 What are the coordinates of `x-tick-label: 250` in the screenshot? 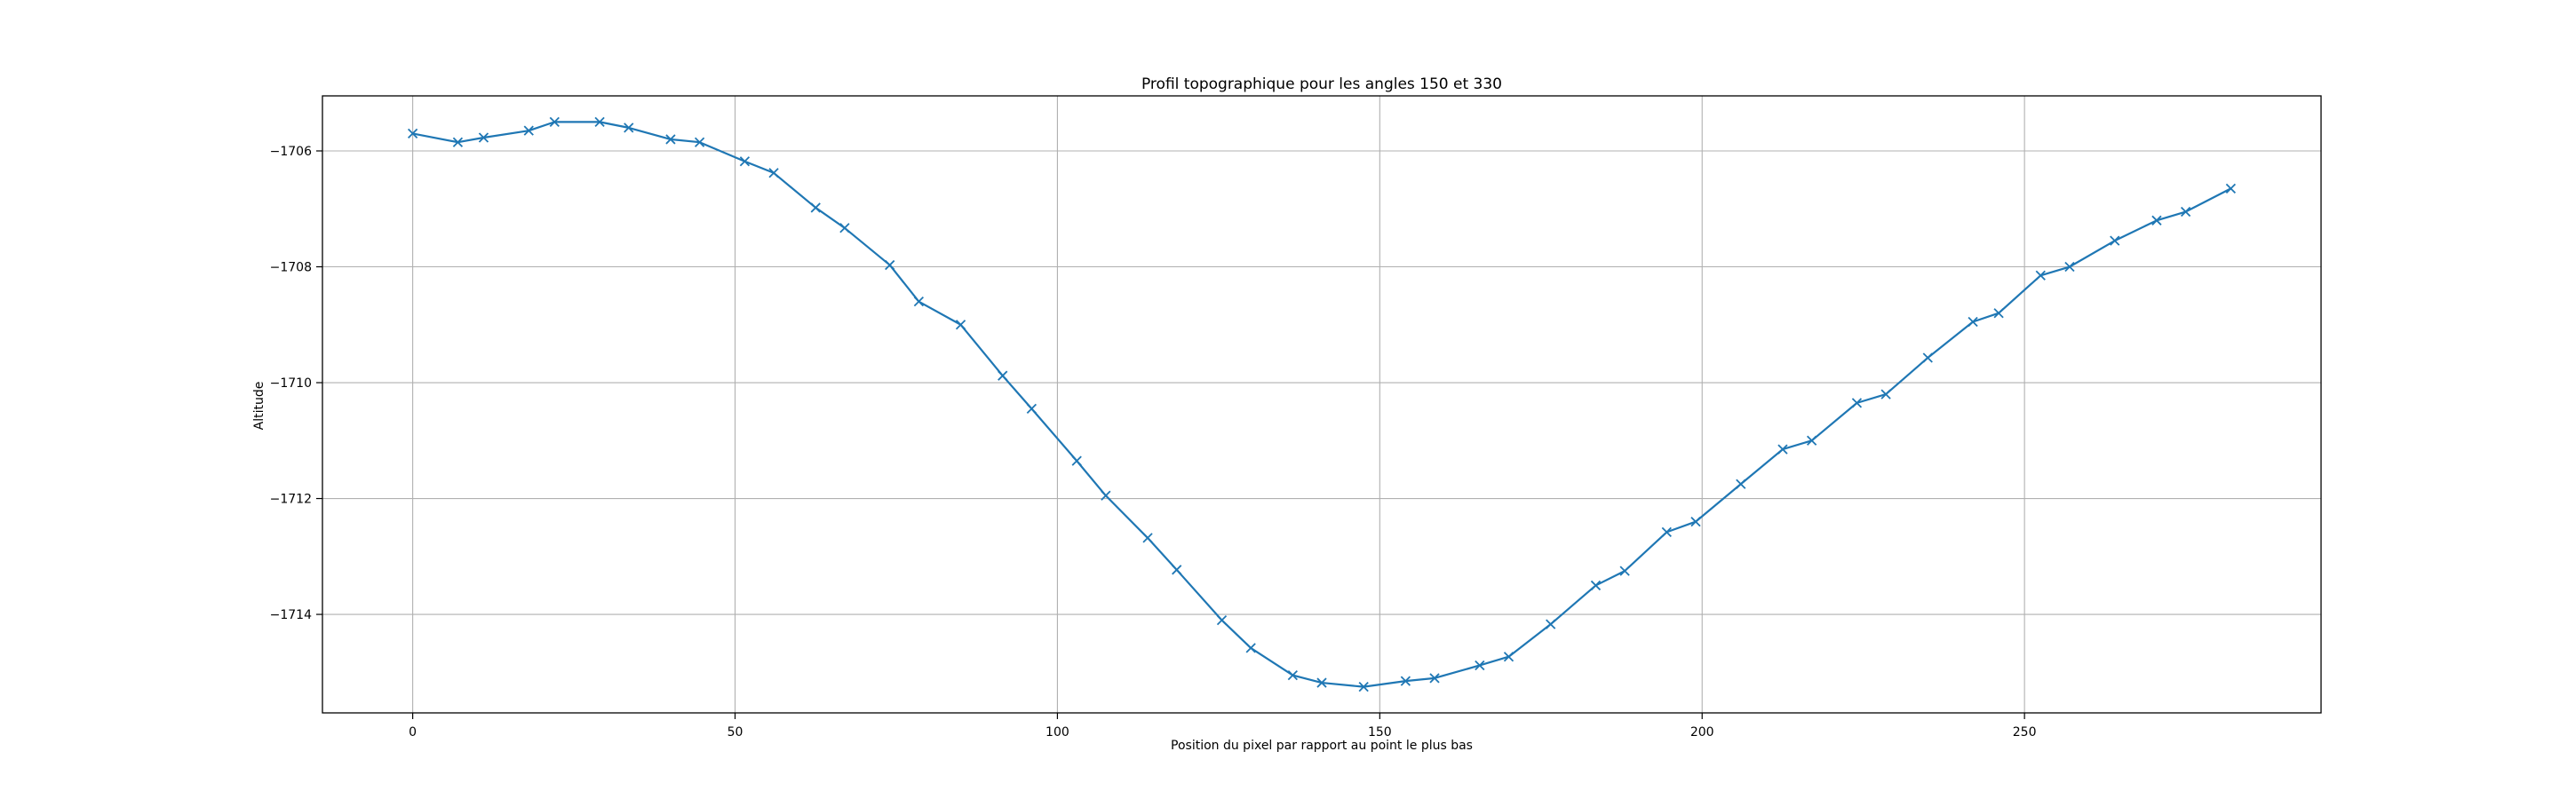 It's located at (2025, 732).